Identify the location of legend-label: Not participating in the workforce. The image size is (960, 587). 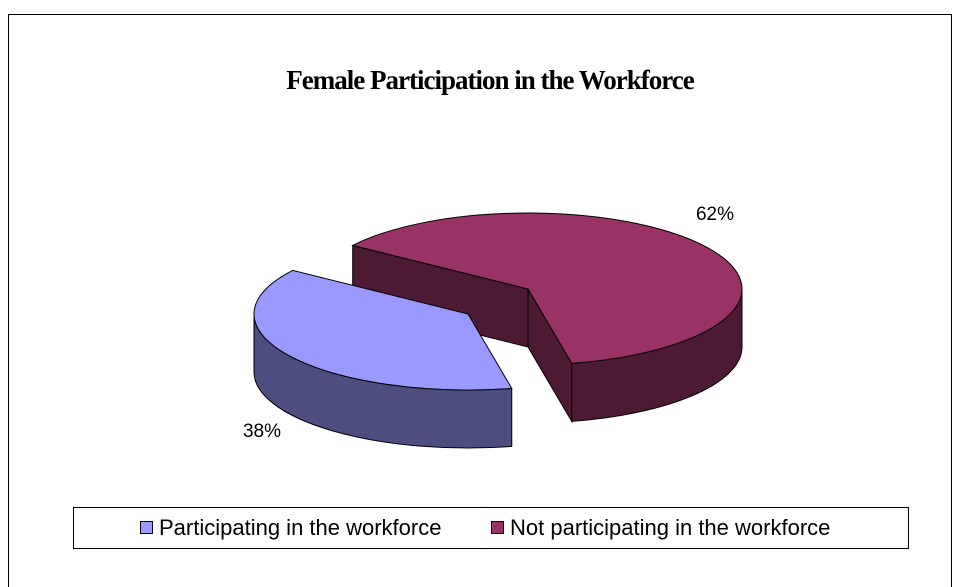
(670, 527).